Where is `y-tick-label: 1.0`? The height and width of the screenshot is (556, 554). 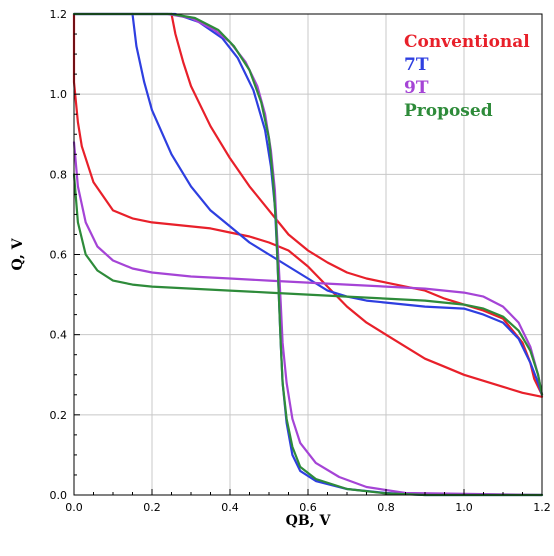
y-tick-label: 1.0 is located at coordinates (59, 94).